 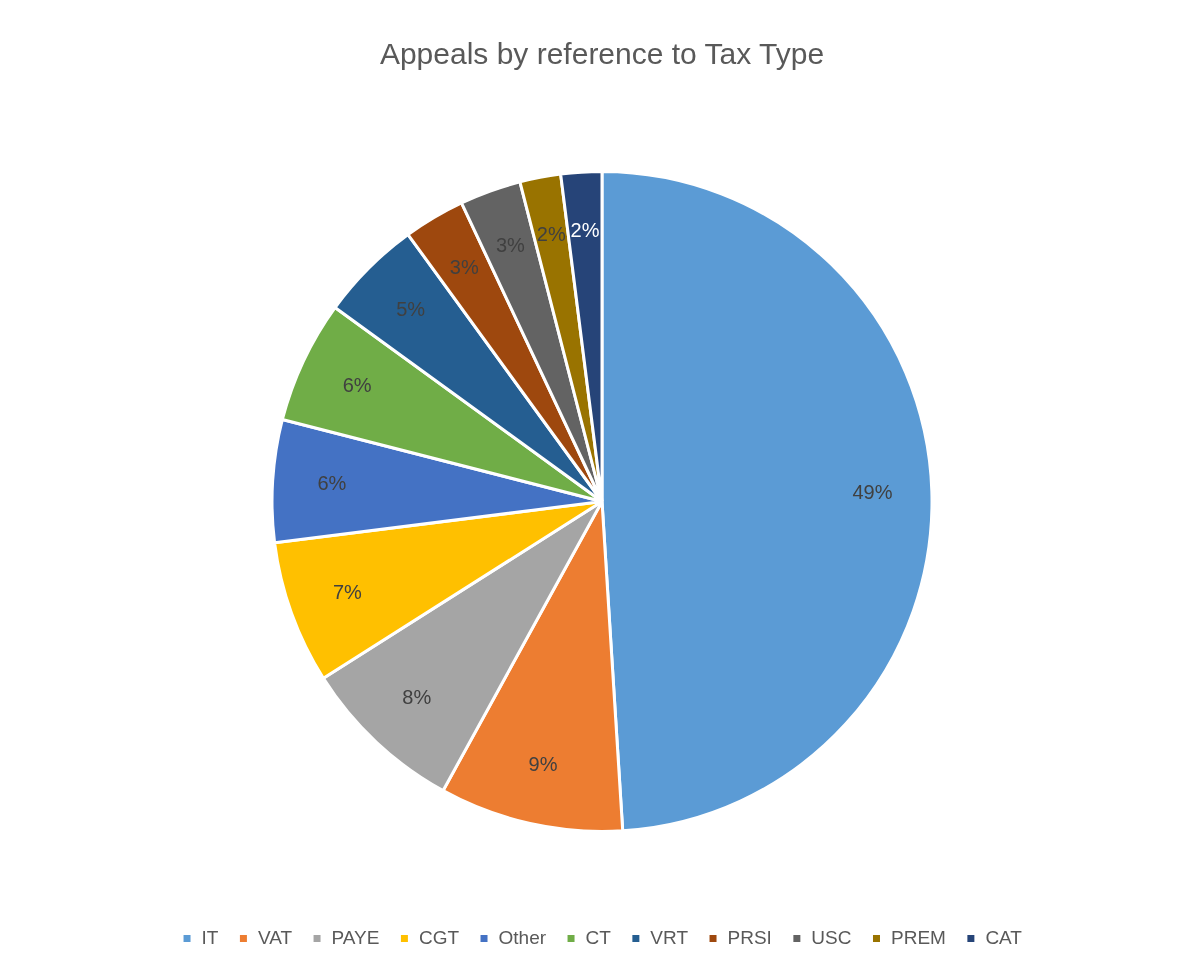 What do you see at coordinates (602, 54) in the screenshot?
I see `chart-title: Appeals by reference to Tax Type` at bounding box center [602, 54].